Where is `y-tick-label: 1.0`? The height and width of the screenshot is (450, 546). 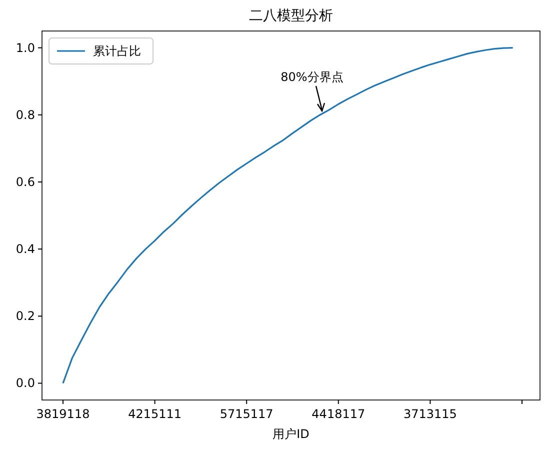
y-tick-label: 1.0 is located at coordinates (25, 47).